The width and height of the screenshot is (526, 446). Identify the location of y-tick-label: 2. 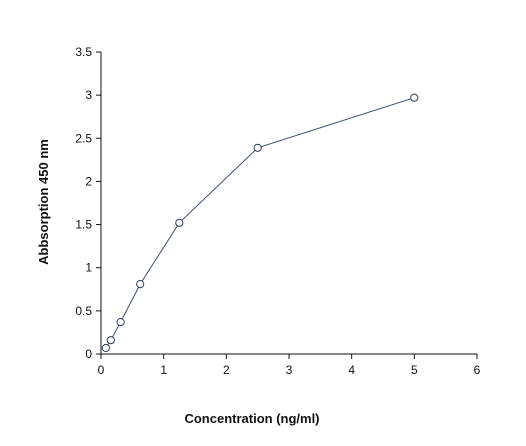
(88, 181).